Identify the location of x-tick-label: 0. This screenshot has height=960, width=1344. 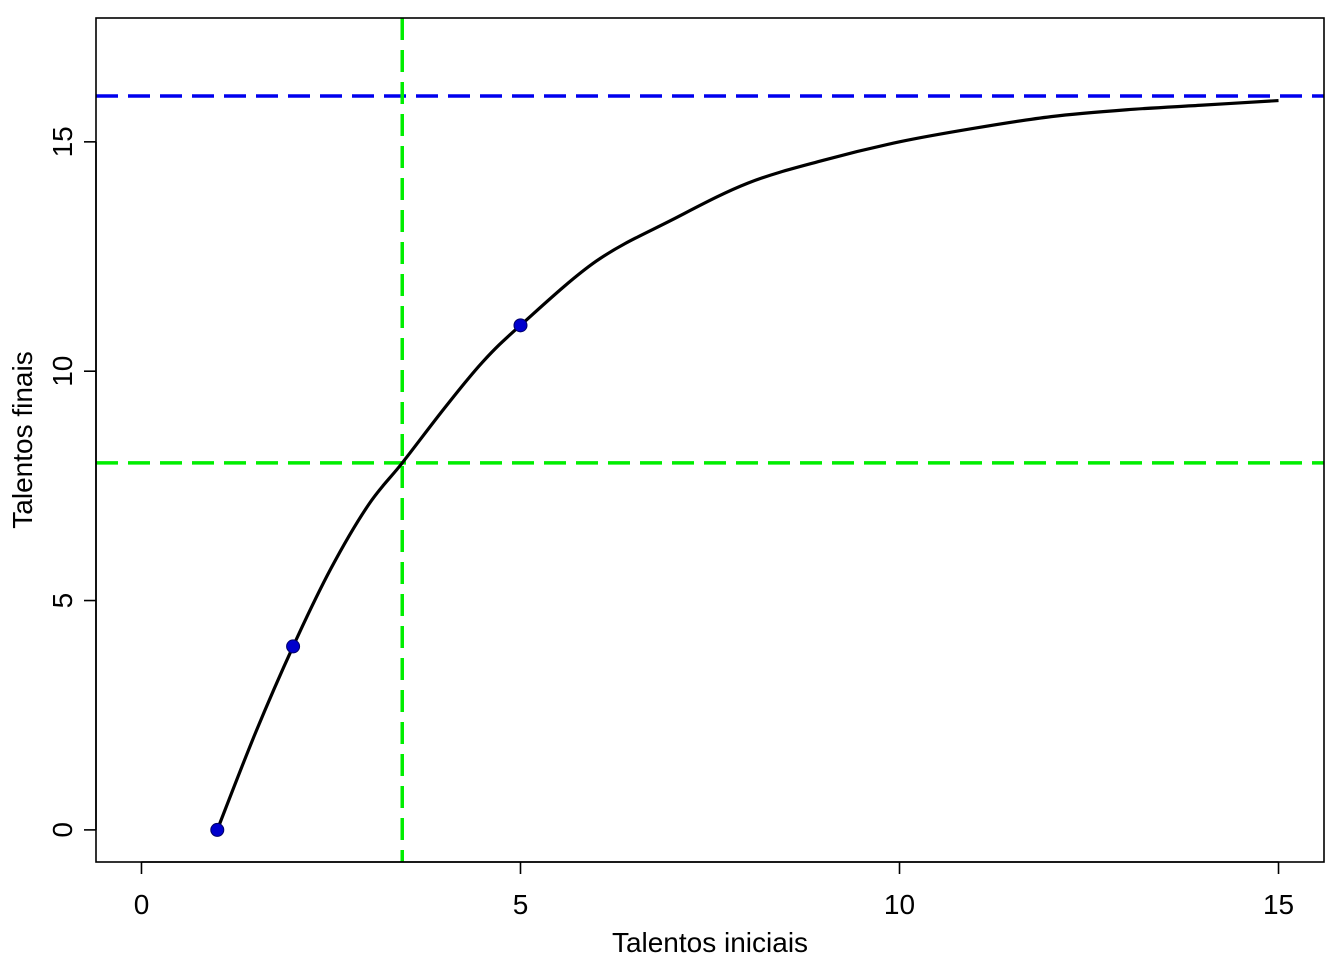
(142, 904).